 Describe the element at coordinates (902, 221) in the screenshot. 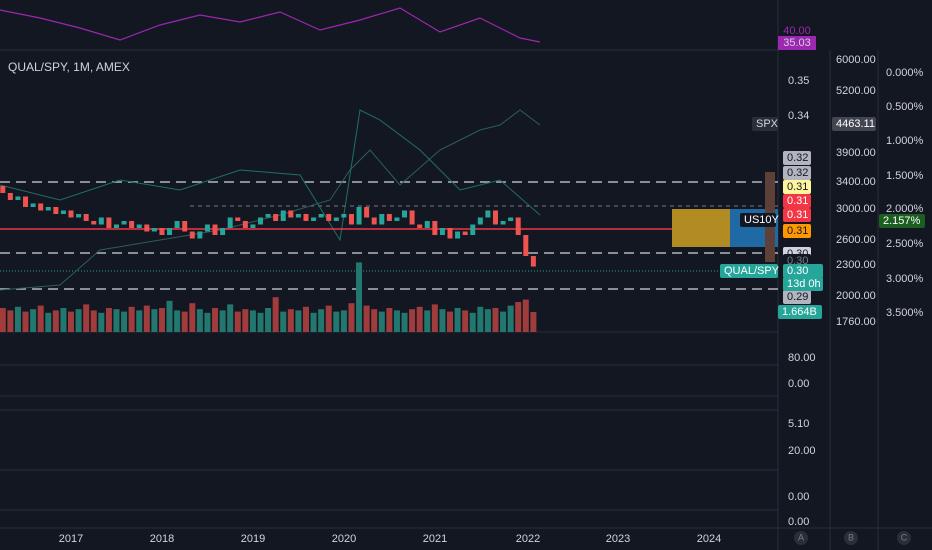

I see `us10y-value: 2.157%` at that location.